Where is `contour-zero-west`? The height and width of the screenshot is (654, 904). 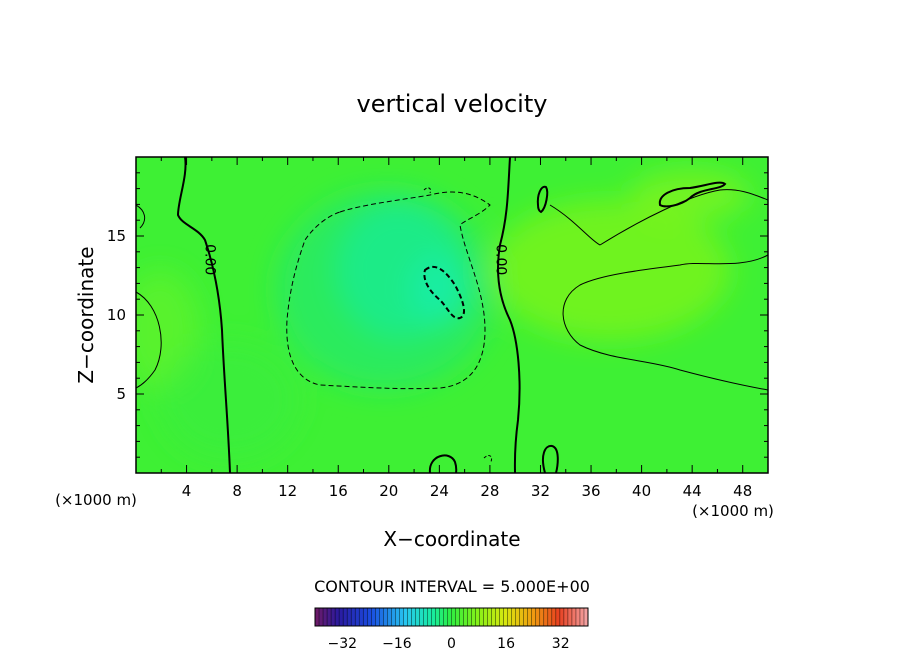 contour-zero-west is located at coordinates (203, 315).